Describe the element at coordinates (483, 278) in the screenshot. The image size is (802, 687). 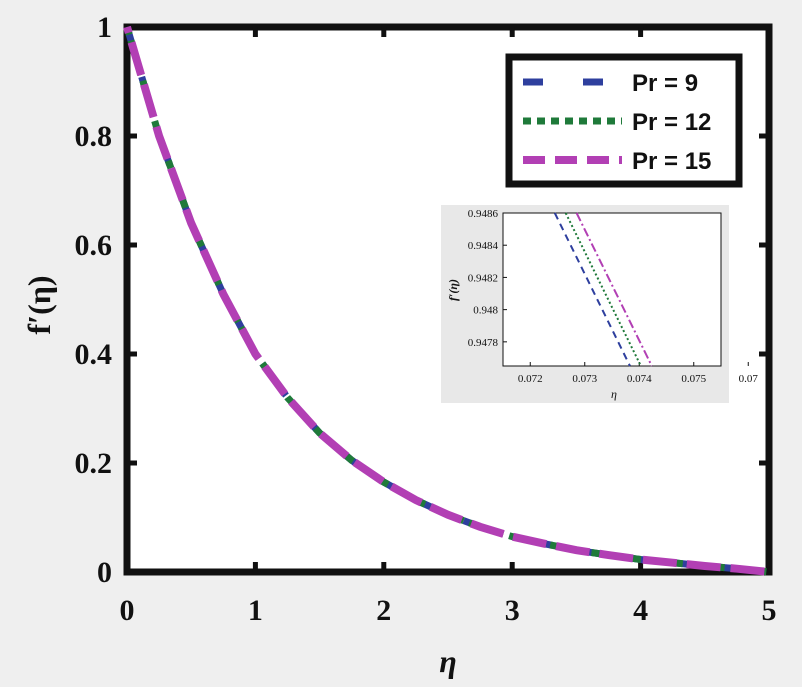
I see `inset-y-tick-label: 0.9482` at that location.